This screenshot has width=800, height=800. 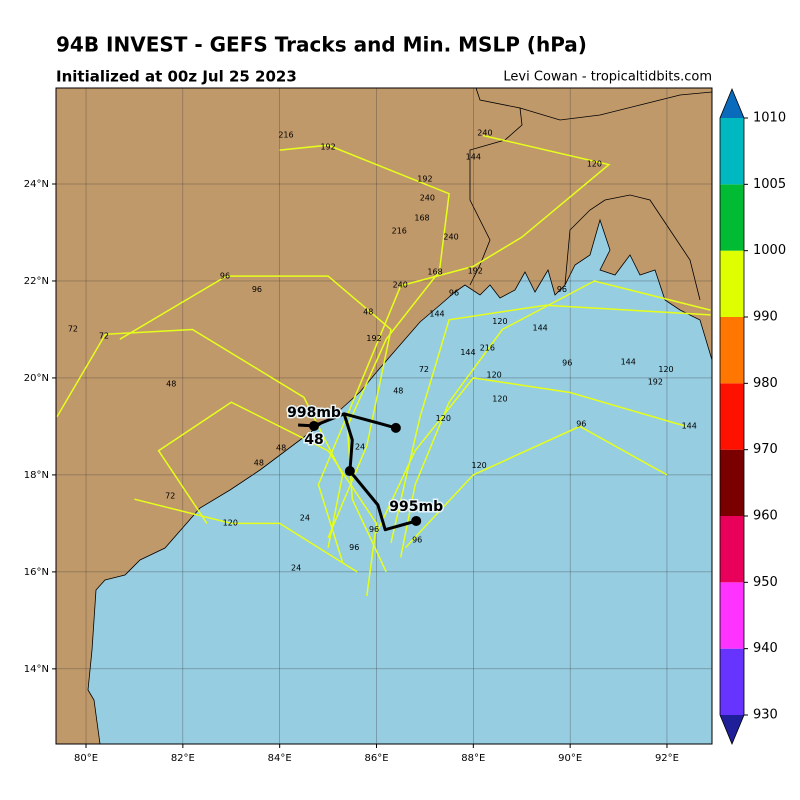 I want to click on x-tick-label: 88°E, so click(x=473, y=758).